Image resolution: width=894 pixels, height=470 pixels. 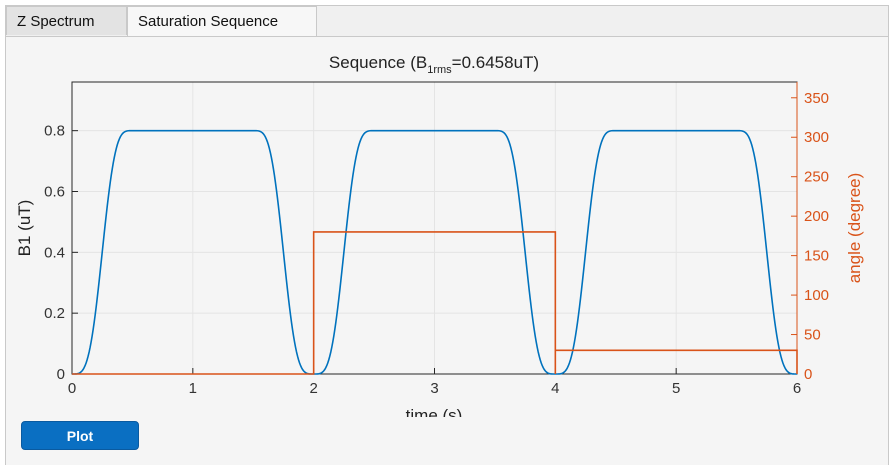 I want to click on x-axis-label: time (s), so click(x=434, y=411).